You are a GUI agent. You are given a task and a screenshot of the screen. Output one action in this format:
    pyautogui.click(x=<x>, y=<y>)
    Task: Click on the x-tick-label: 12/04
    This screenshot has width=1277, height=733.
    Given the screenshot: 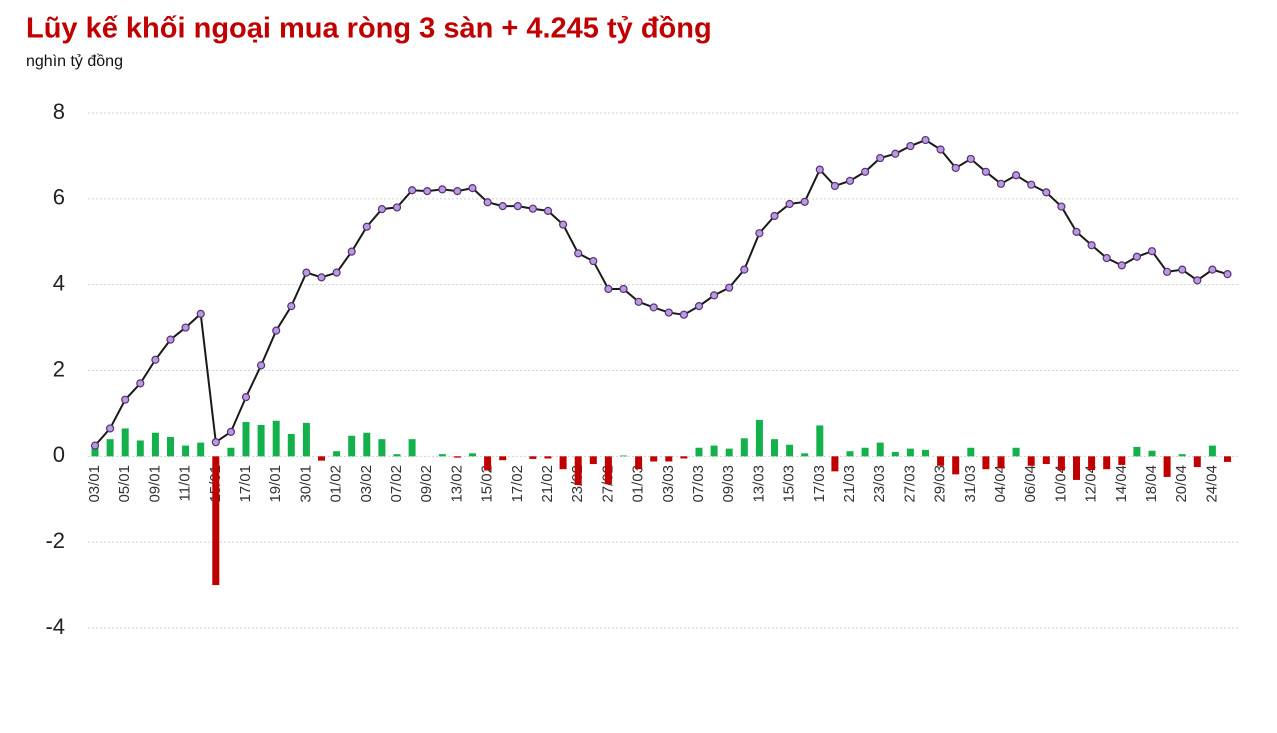 What is the action you would take?
    pyautogui.click(x=1091, y=484)
    